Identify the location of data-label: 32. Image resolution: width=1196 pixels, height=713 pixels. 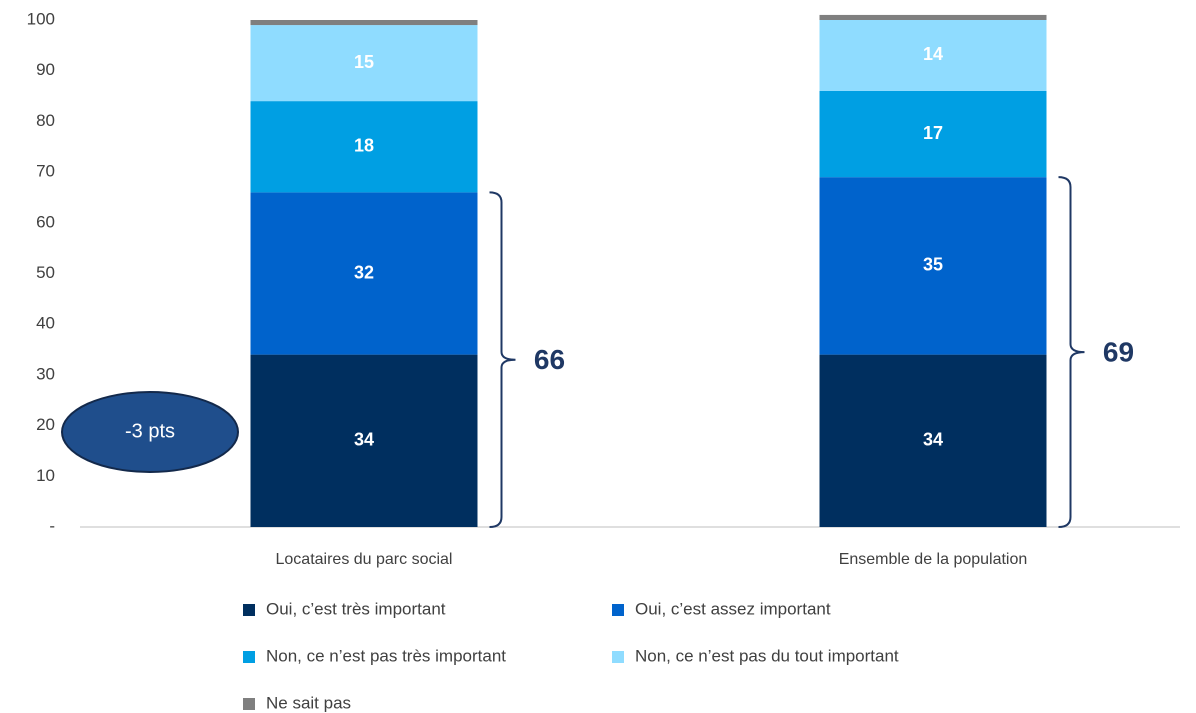
(364, 272).